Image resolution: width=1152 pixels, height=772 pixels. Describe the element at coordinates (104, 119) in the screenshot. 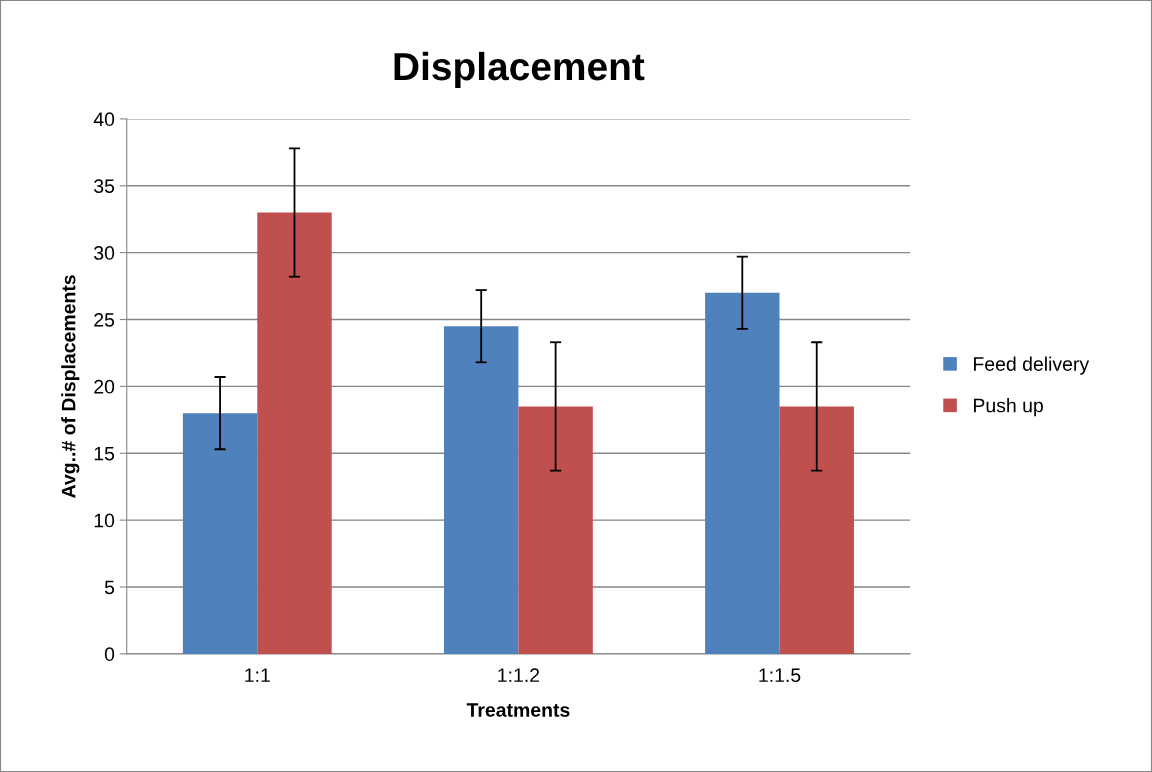

I see `y-tick-label: 40` at that location.